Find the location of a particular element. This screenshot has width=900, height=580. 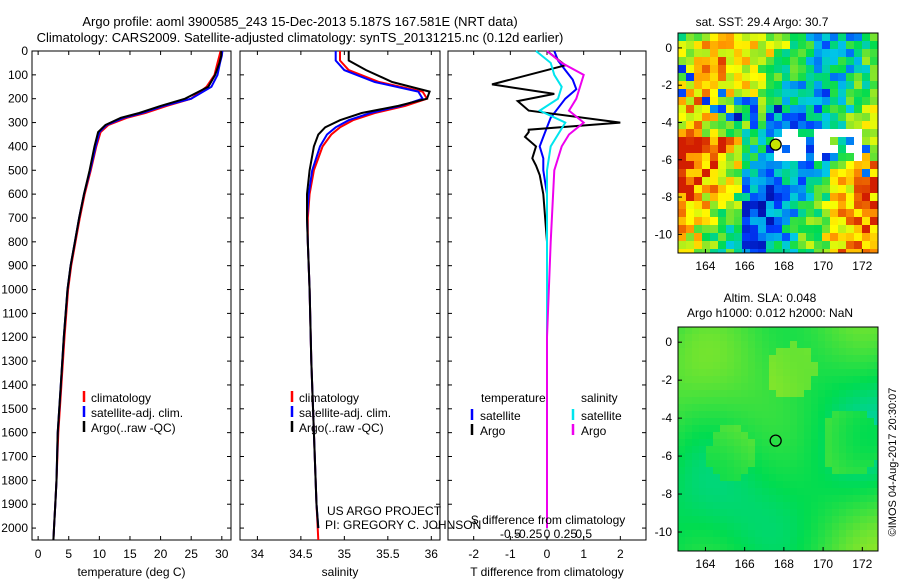

map-y-tick-label: -8 is located at coordinates (666, 197).